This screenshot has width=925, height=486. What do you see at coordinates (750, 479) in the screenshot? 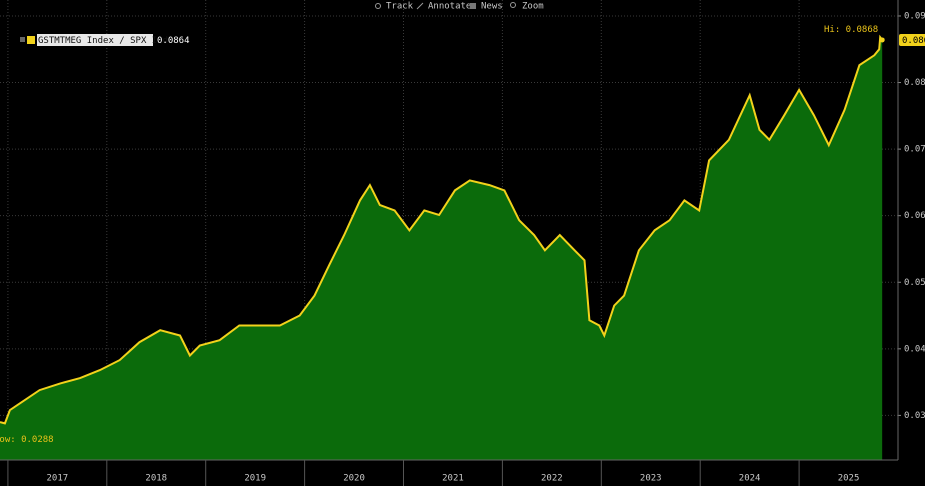
I see `x-tick-label: 2024` at bounding box center [750, 479].